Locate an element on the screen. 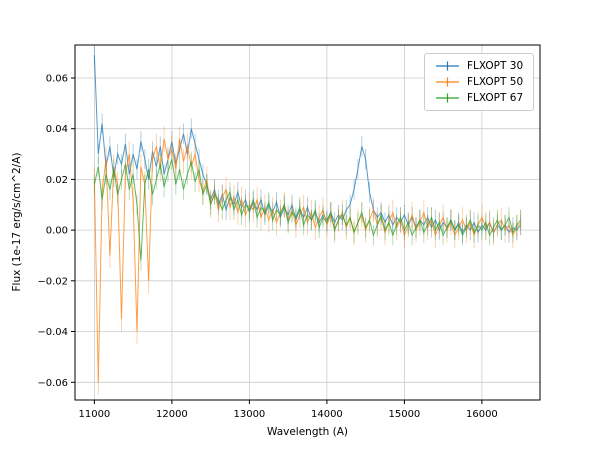 The width and height of the screenshot is (600, 450). legend-label: FLXOPT 67 is located at coordinates (495, 98).